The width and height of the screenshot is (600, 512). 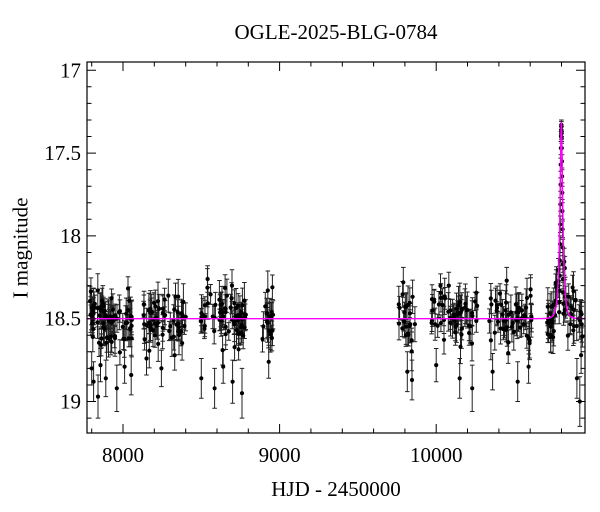 What do you see at coordinates (123, 455) in the screenshot?
I see `x-tick-label: 8000` at bounding box center [123, 455].